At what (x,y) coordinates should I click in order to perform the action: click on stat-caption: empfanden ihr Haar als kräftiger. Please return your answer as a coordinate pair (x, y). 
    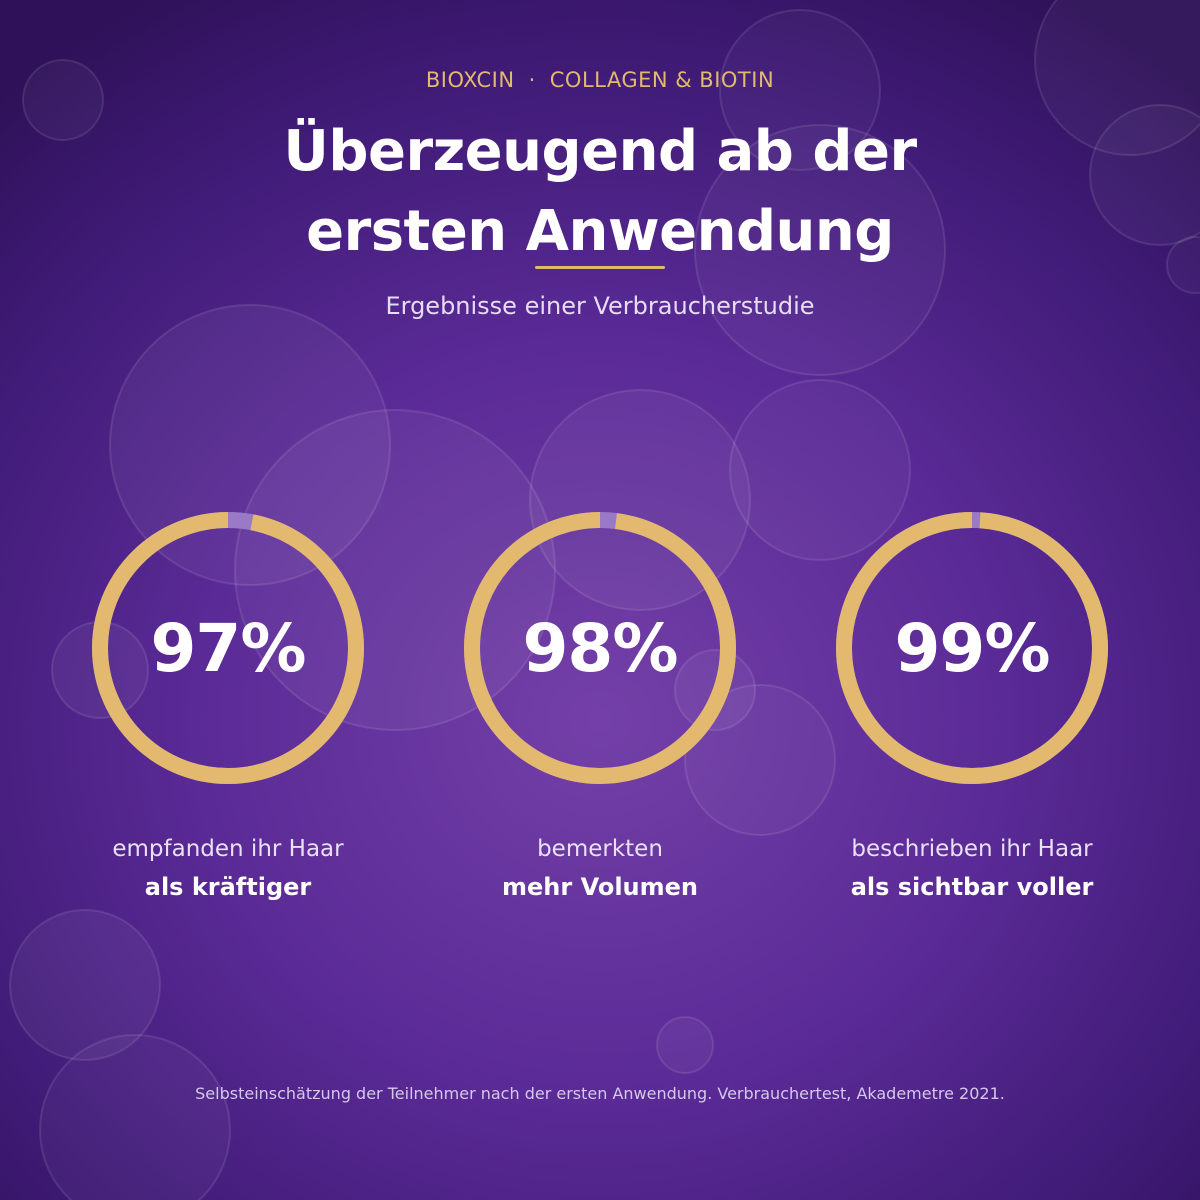
    Looking at the image, I should click on (228, 868).